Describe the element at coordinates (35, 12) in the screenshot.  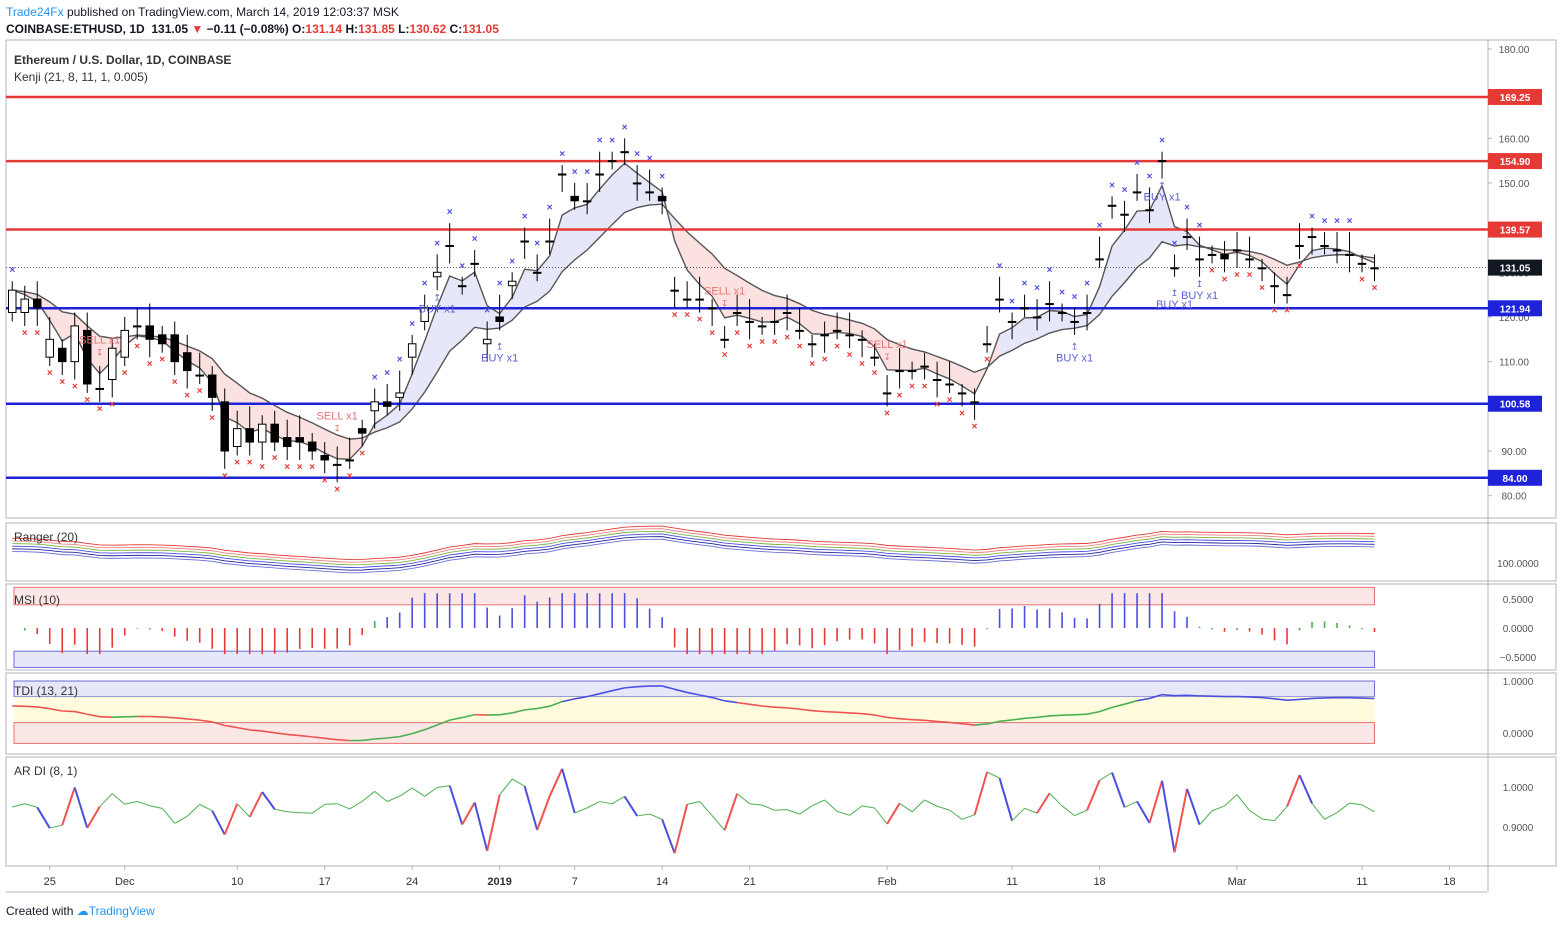
I see `publisher-name: Trade24Fx` at that location.